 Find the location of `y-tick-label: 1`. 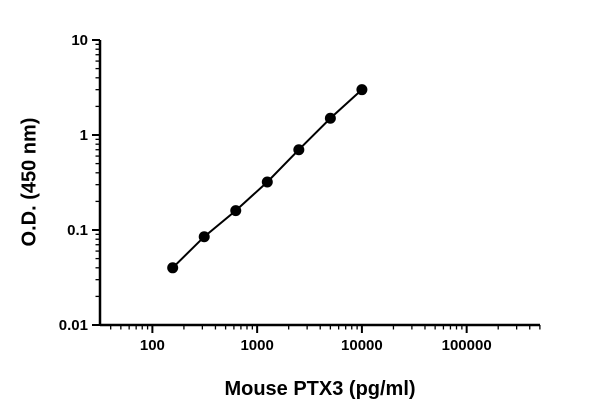

y-tick-label: 1 is located at coordinates (84, 135).